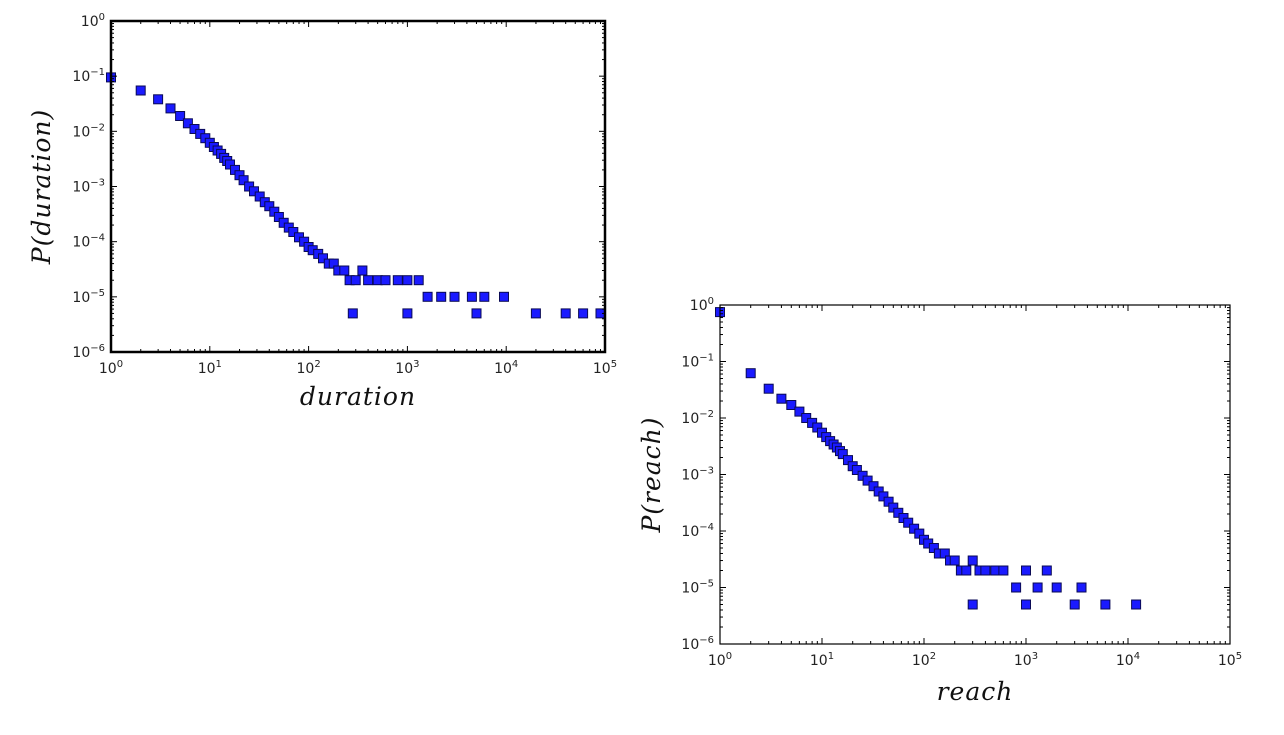  What do you see at coordinates (358, 396) in the screenshot?
I see `x-axis-label: duration` at bounding box center [358, 396].